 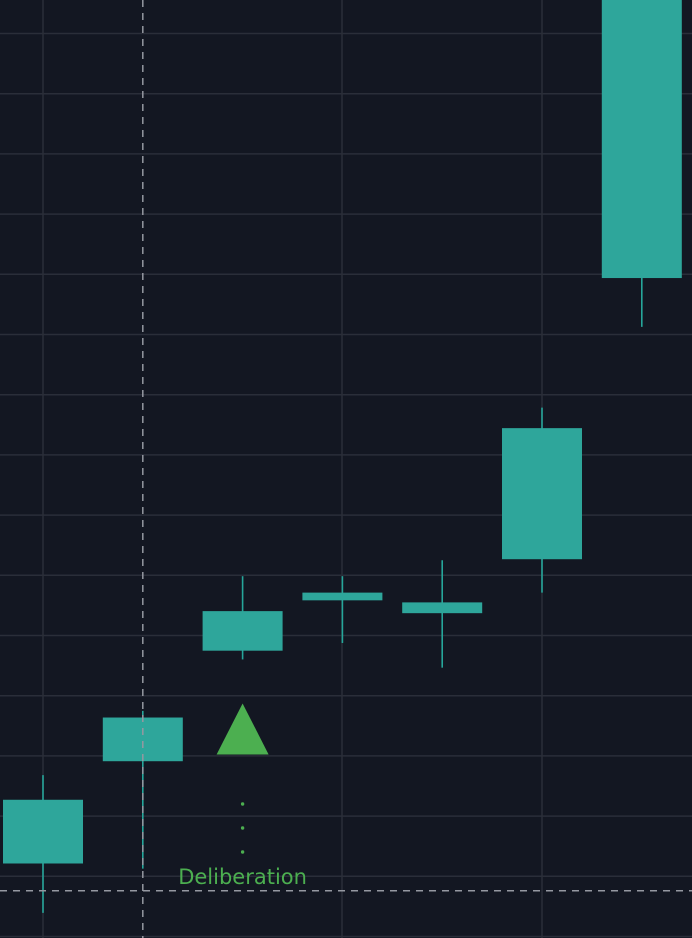 What do you see at coordinates (242, 877) in the screenshot?
I see `marker-label: Deliberation` at bounding box center [242, 877].